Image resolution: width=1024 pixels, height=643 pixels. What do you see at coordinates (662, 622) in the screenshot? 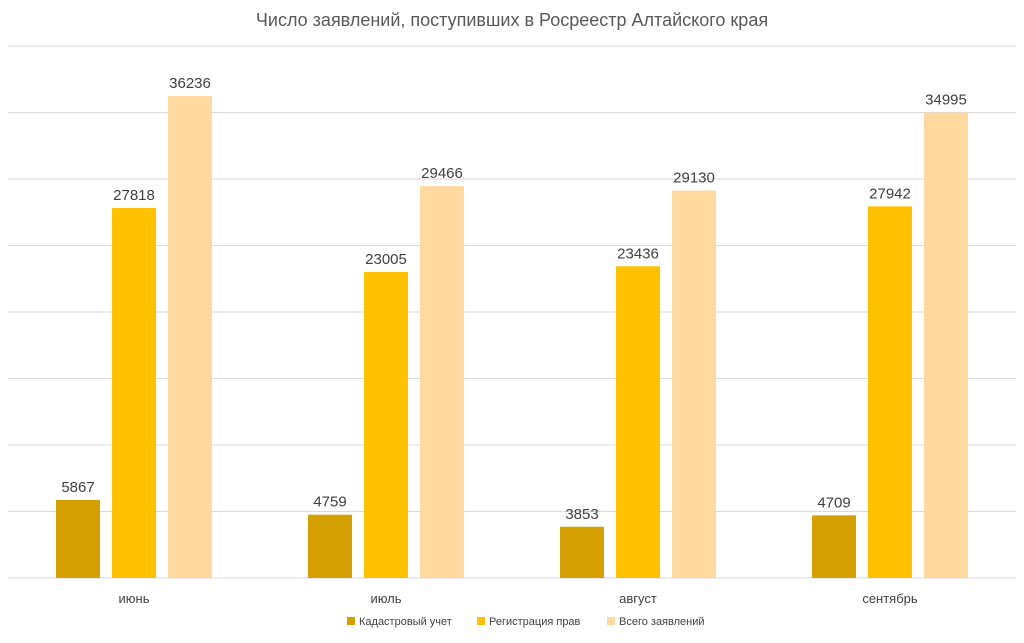
I see `legend-label: Всего заявлений` at bounding box center [662, 622].